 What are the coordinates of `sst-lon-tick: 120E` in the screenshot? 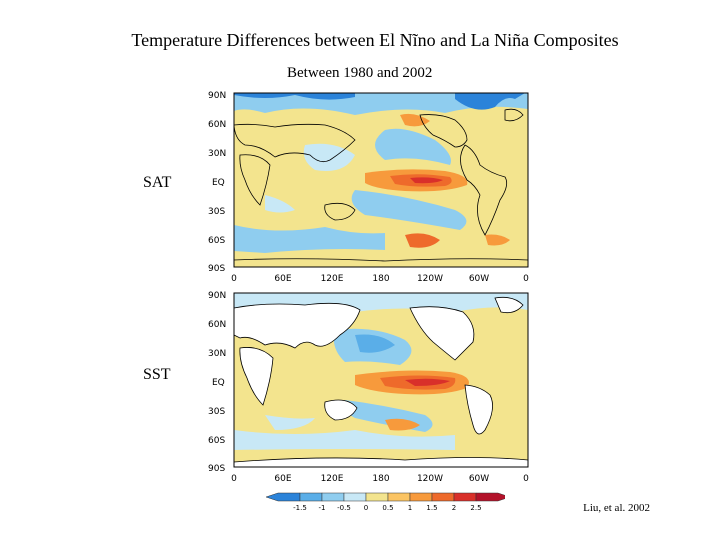 It's located at (332, 479).